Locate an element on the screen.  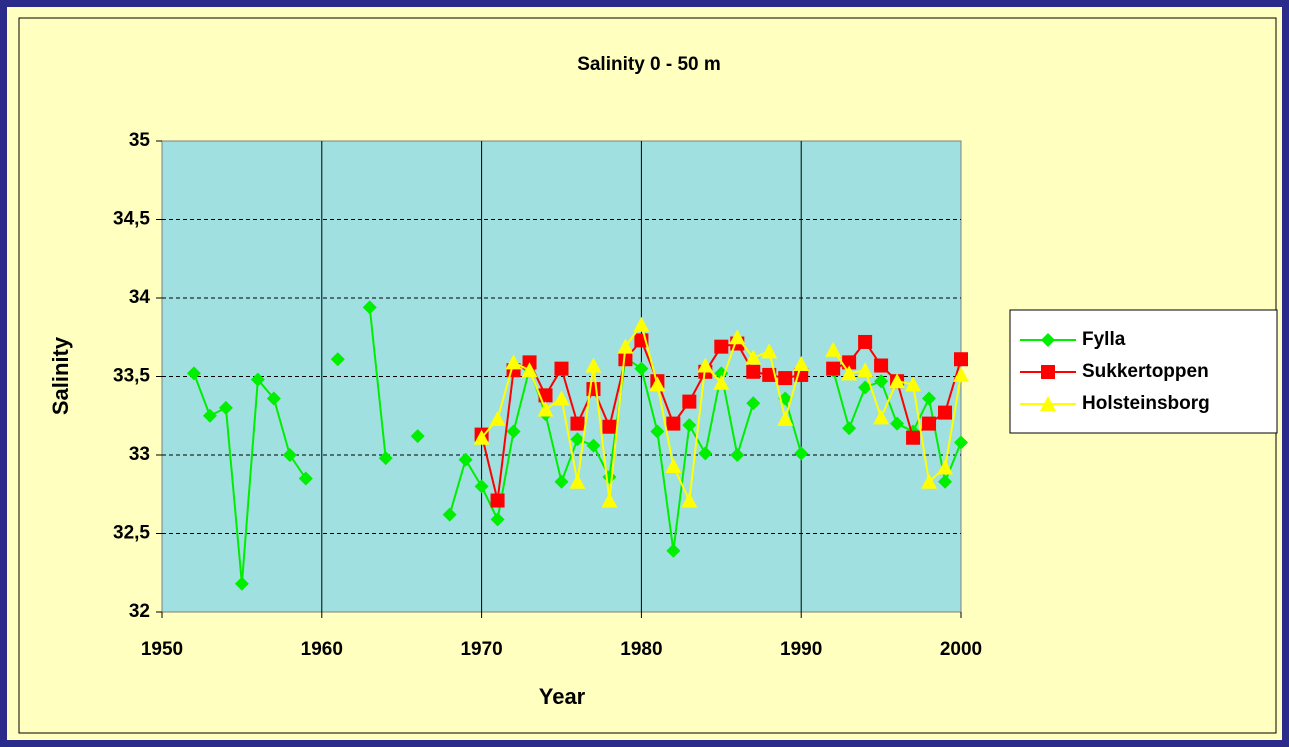
y-tick-label: 35 is located at coordinates (140, 140).